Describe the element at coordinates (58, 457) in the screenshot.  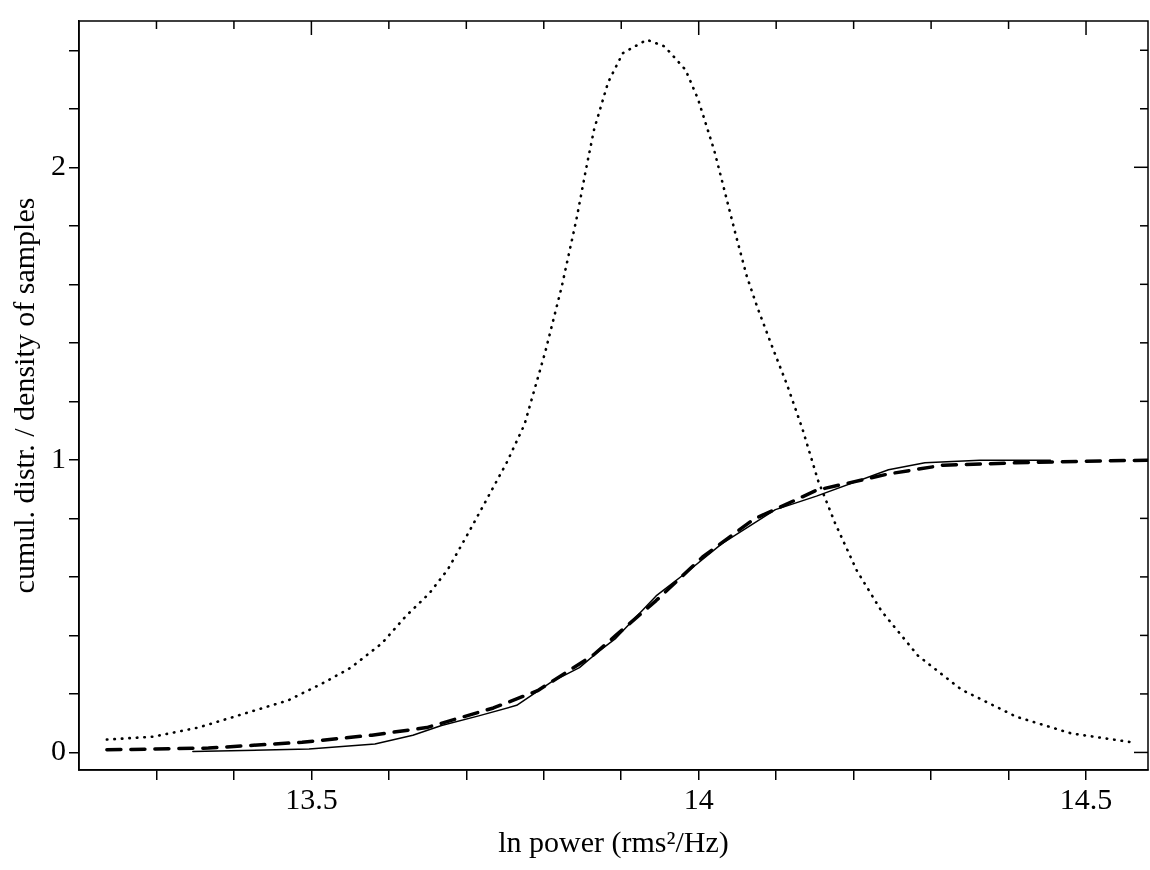
I see `y-tick-label: 1` at that location.